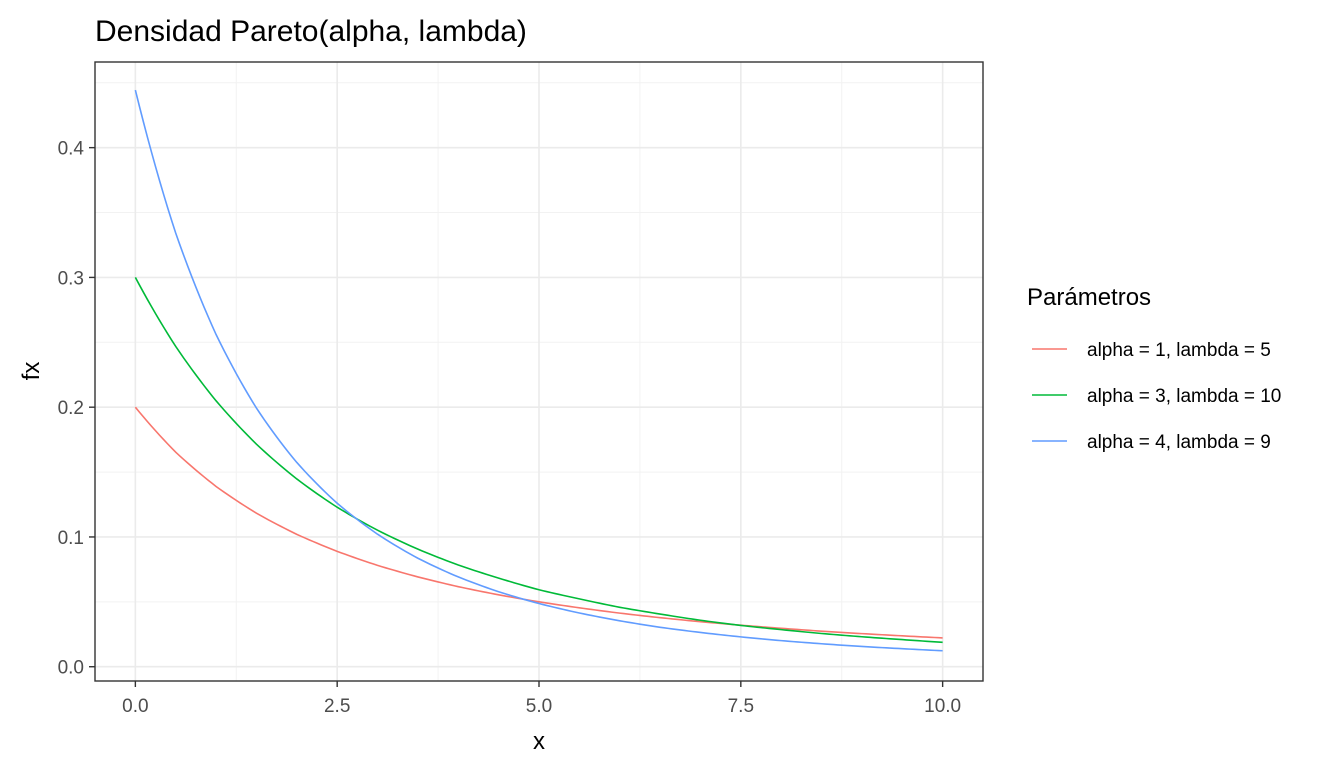  Describe the element at coordinates (311, 31) in the screenshot. I see `chart-title: Densidad Pareto(alpha, lambda)` at that location.